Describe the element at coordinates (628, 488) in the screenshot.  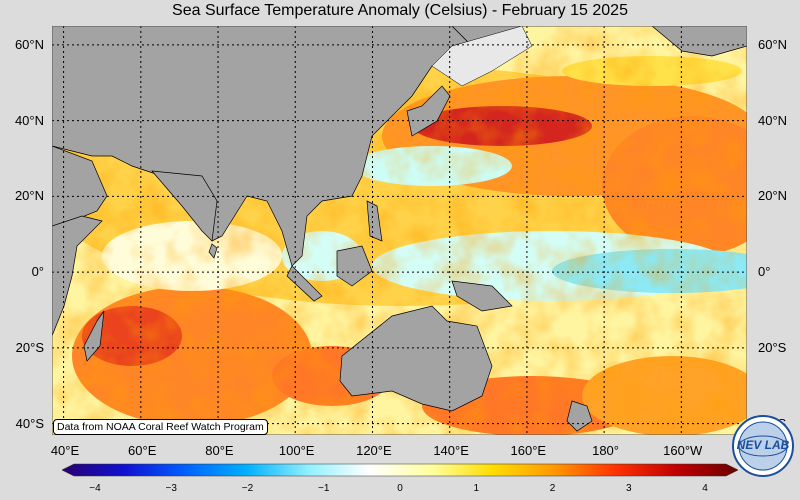
I see `colorbar-tick-label: 3` at that location.